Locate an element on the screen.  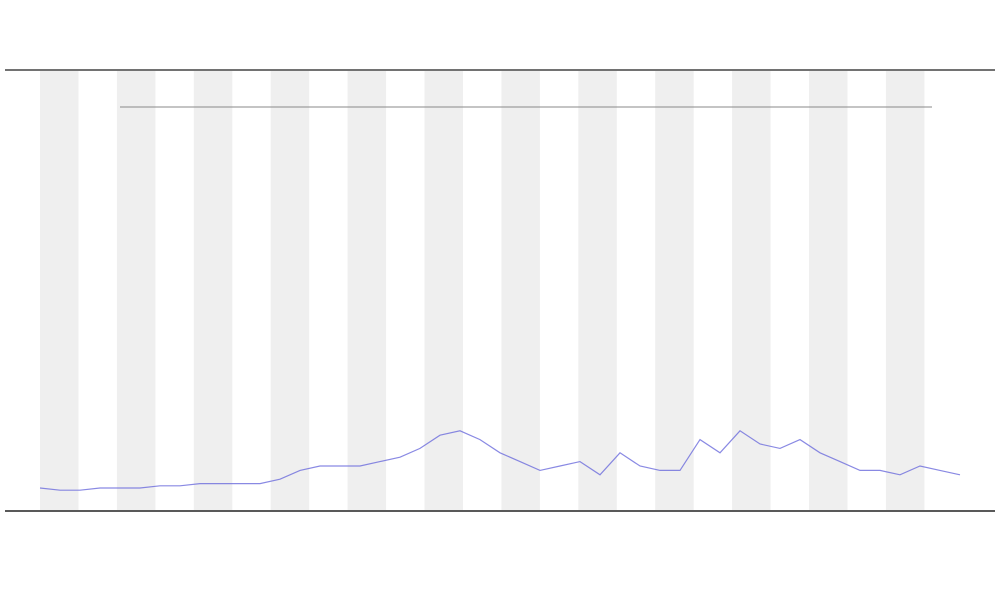
data-line is located at coordinates (500, 460).